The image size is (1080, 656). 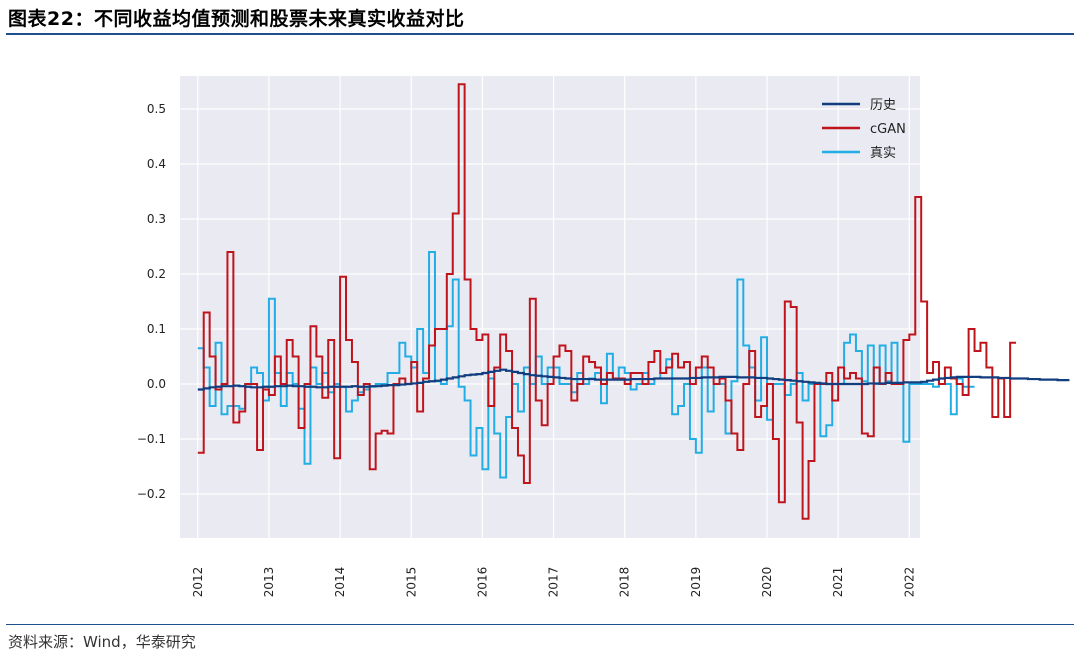 I want to click on figure-label: 图表22：, so click(x=51, y=19).